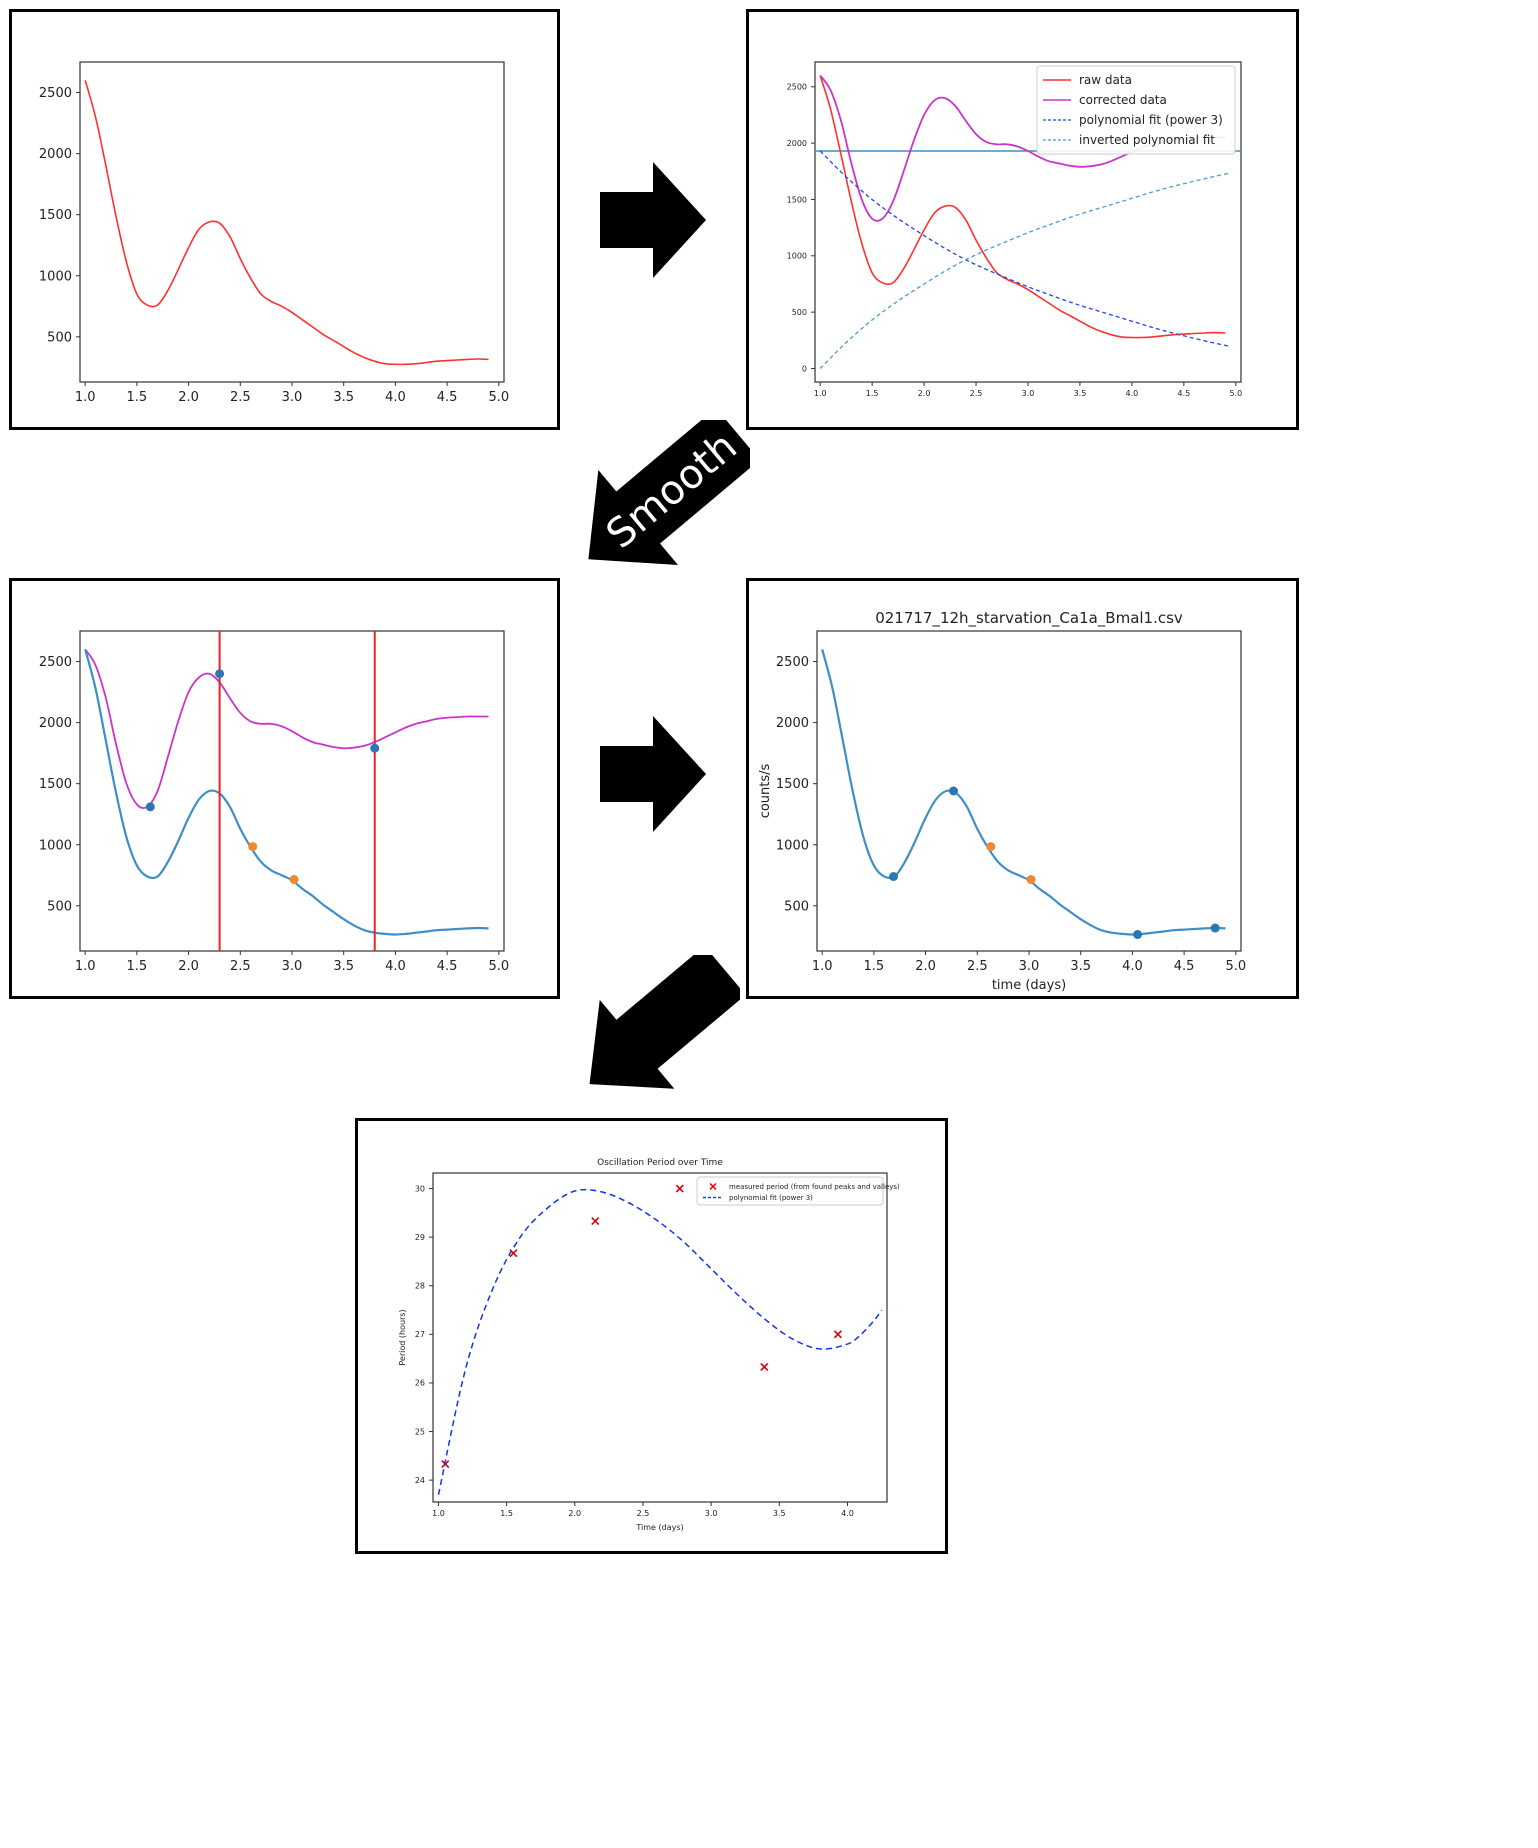 This screenshot has width=1538, height=1848. I want to click on chart-title: 021717_12h_starvation_Ca1a_Bmal1.csv, so click(1029, 618).